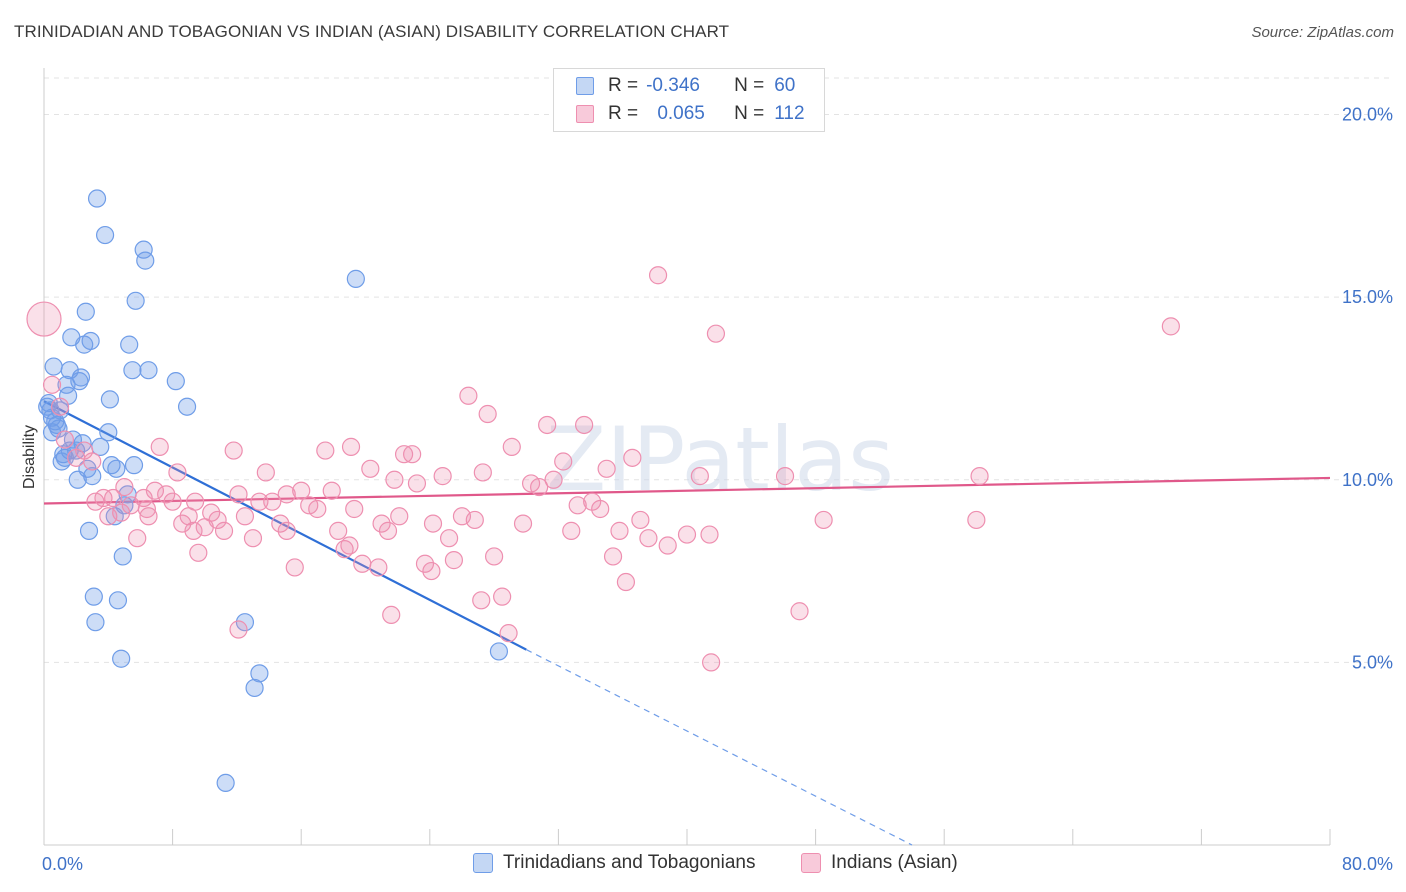 The height and width of the screenshot is (892, 1406). I want to click on legend-row-indian: R = 0.065 N = 112, so click(690, 114).